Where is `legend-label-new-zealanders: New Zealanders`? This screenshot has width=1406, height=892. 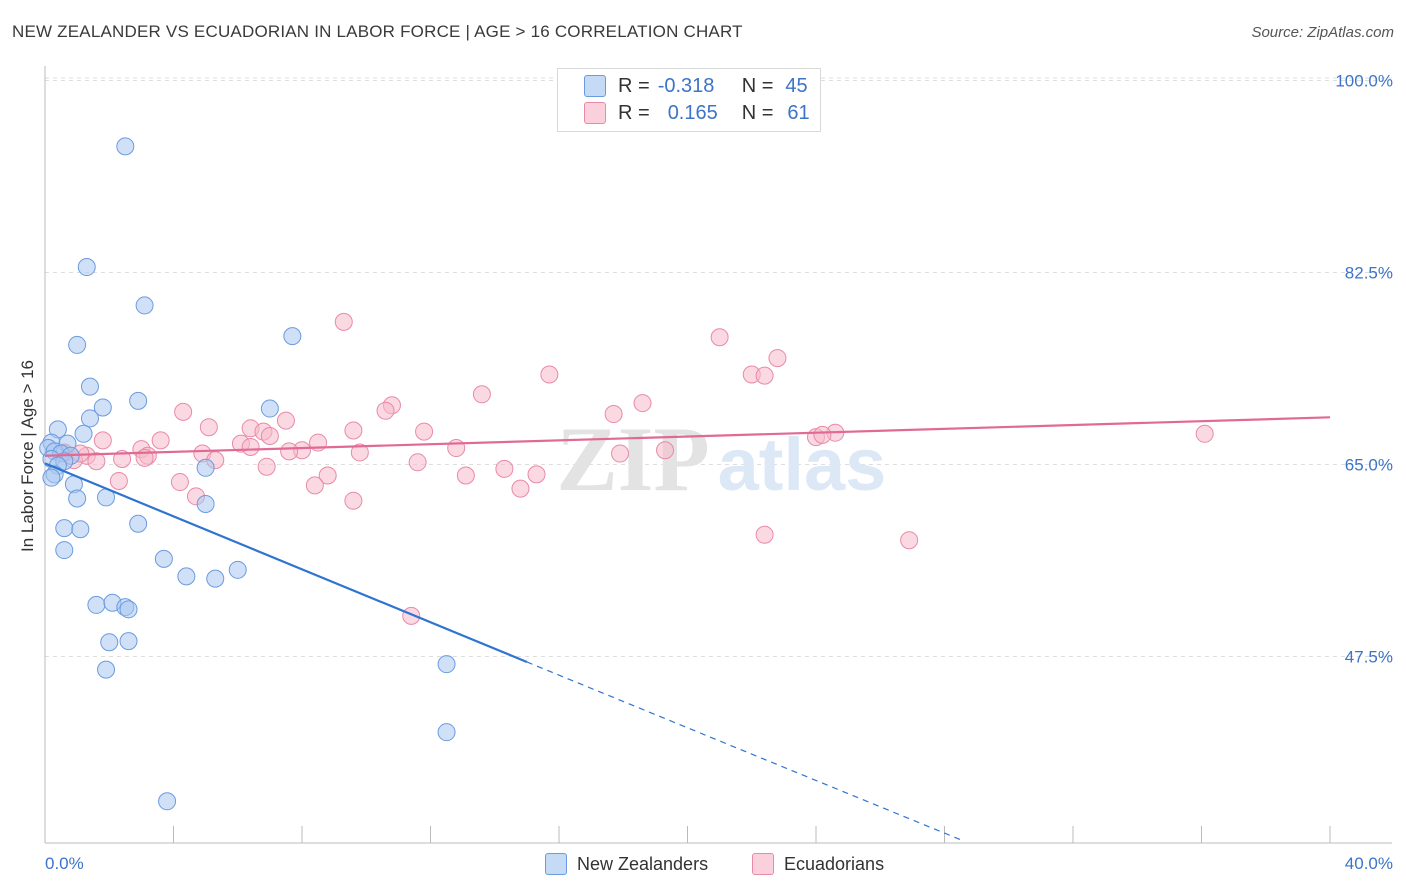 legend-label-new-zealanders: New Zealanders is located at coordinates (643, 863).